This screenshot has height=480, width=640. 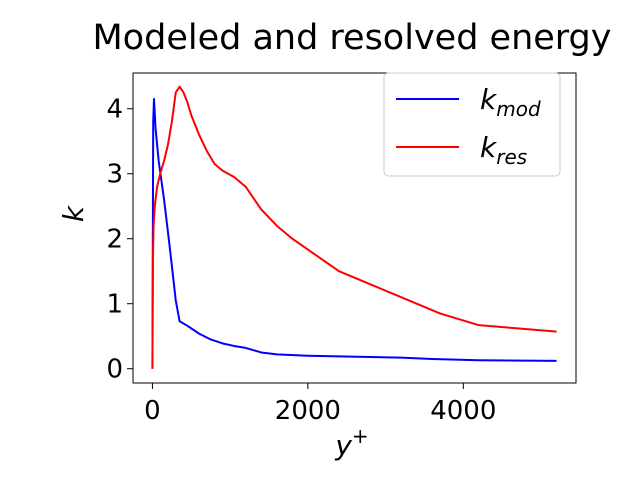 What do you see at coordinates (351, 38) in the screenshot?
I see `chart-title: Modeled and resolved energy` at bounding box center [351, 38].